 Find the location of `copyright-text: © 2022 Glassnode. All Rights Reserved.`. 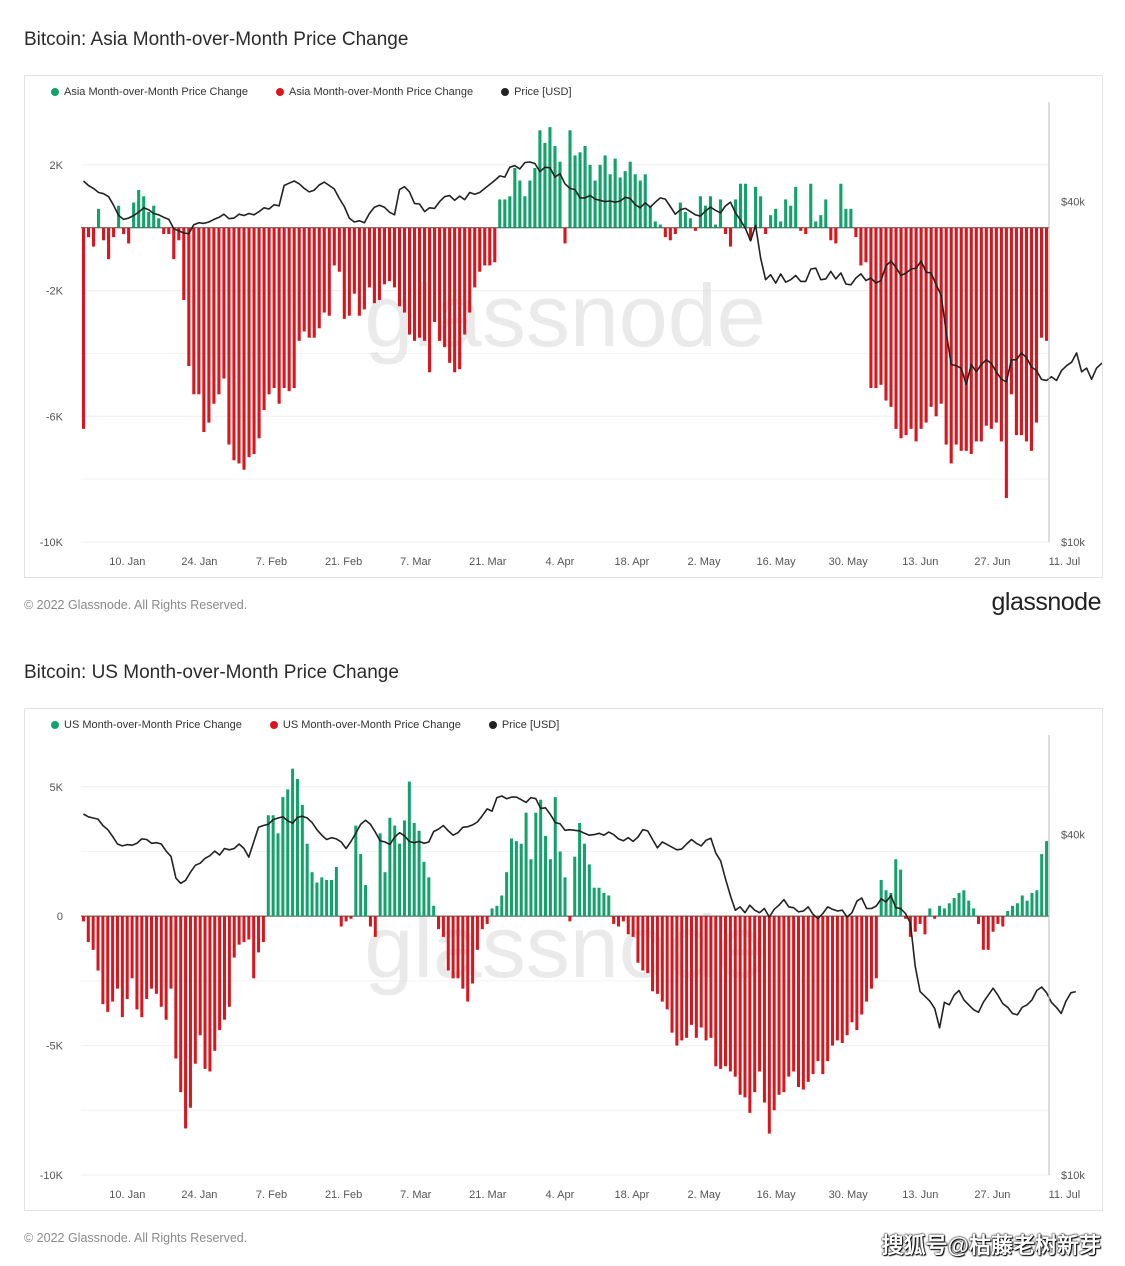

copyright-text: © 2022 Glassnode. All Rights Reserved. is located at coordinates (136, 1238).